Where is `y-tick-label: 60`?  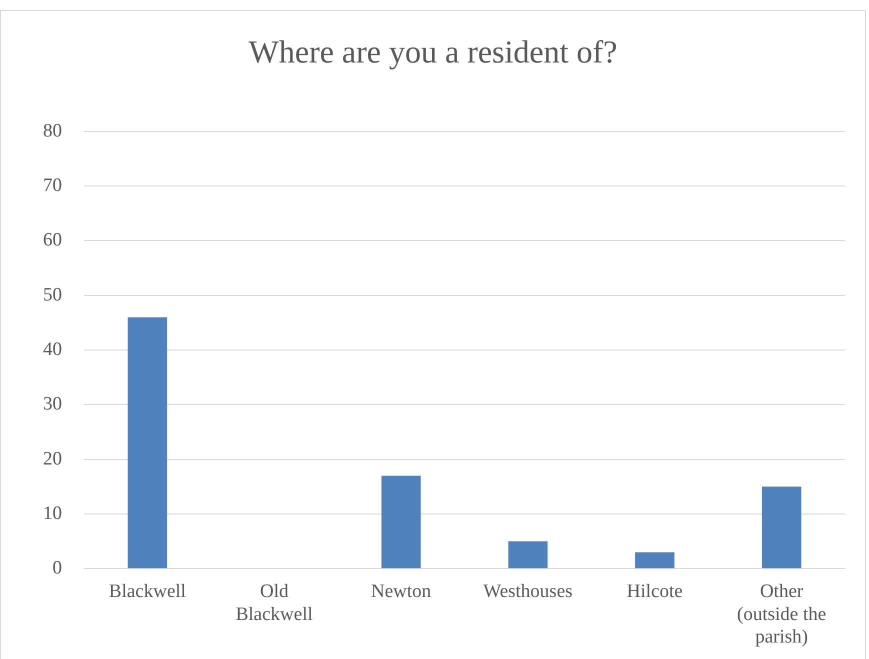 y-tick-label: 60 is located at coordinates (52, 240).